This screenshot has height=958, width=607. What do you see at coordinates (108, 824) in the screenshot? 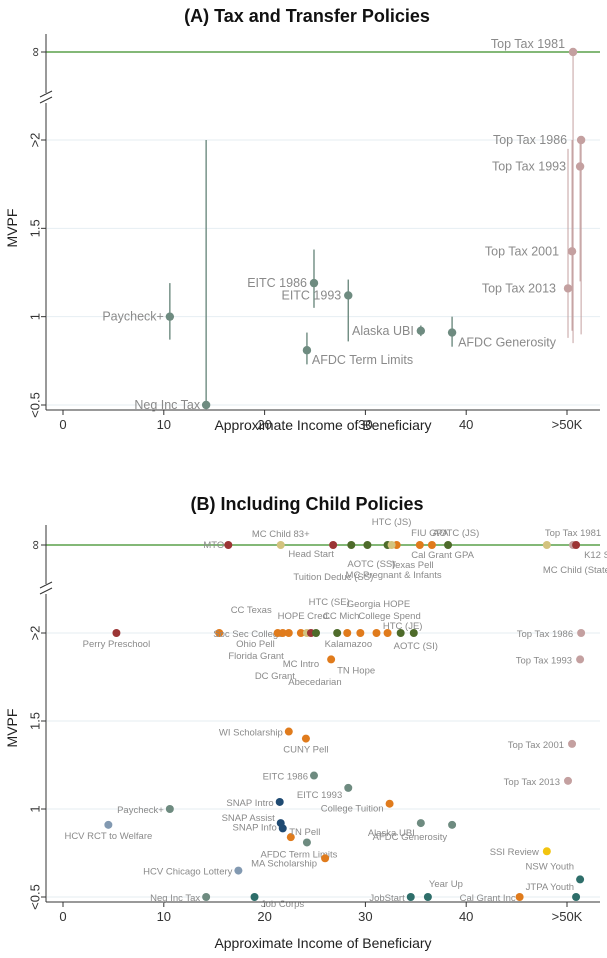
I see `point-hcv-rct-to-welfare` at bounding box center [108, 824].